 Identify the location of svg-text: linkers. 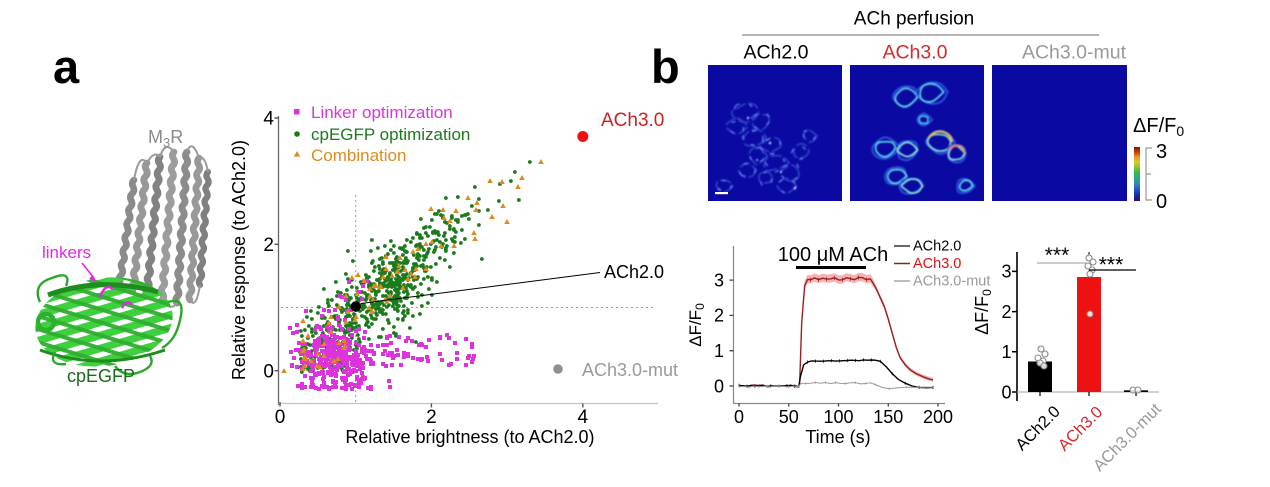
(66, 252).